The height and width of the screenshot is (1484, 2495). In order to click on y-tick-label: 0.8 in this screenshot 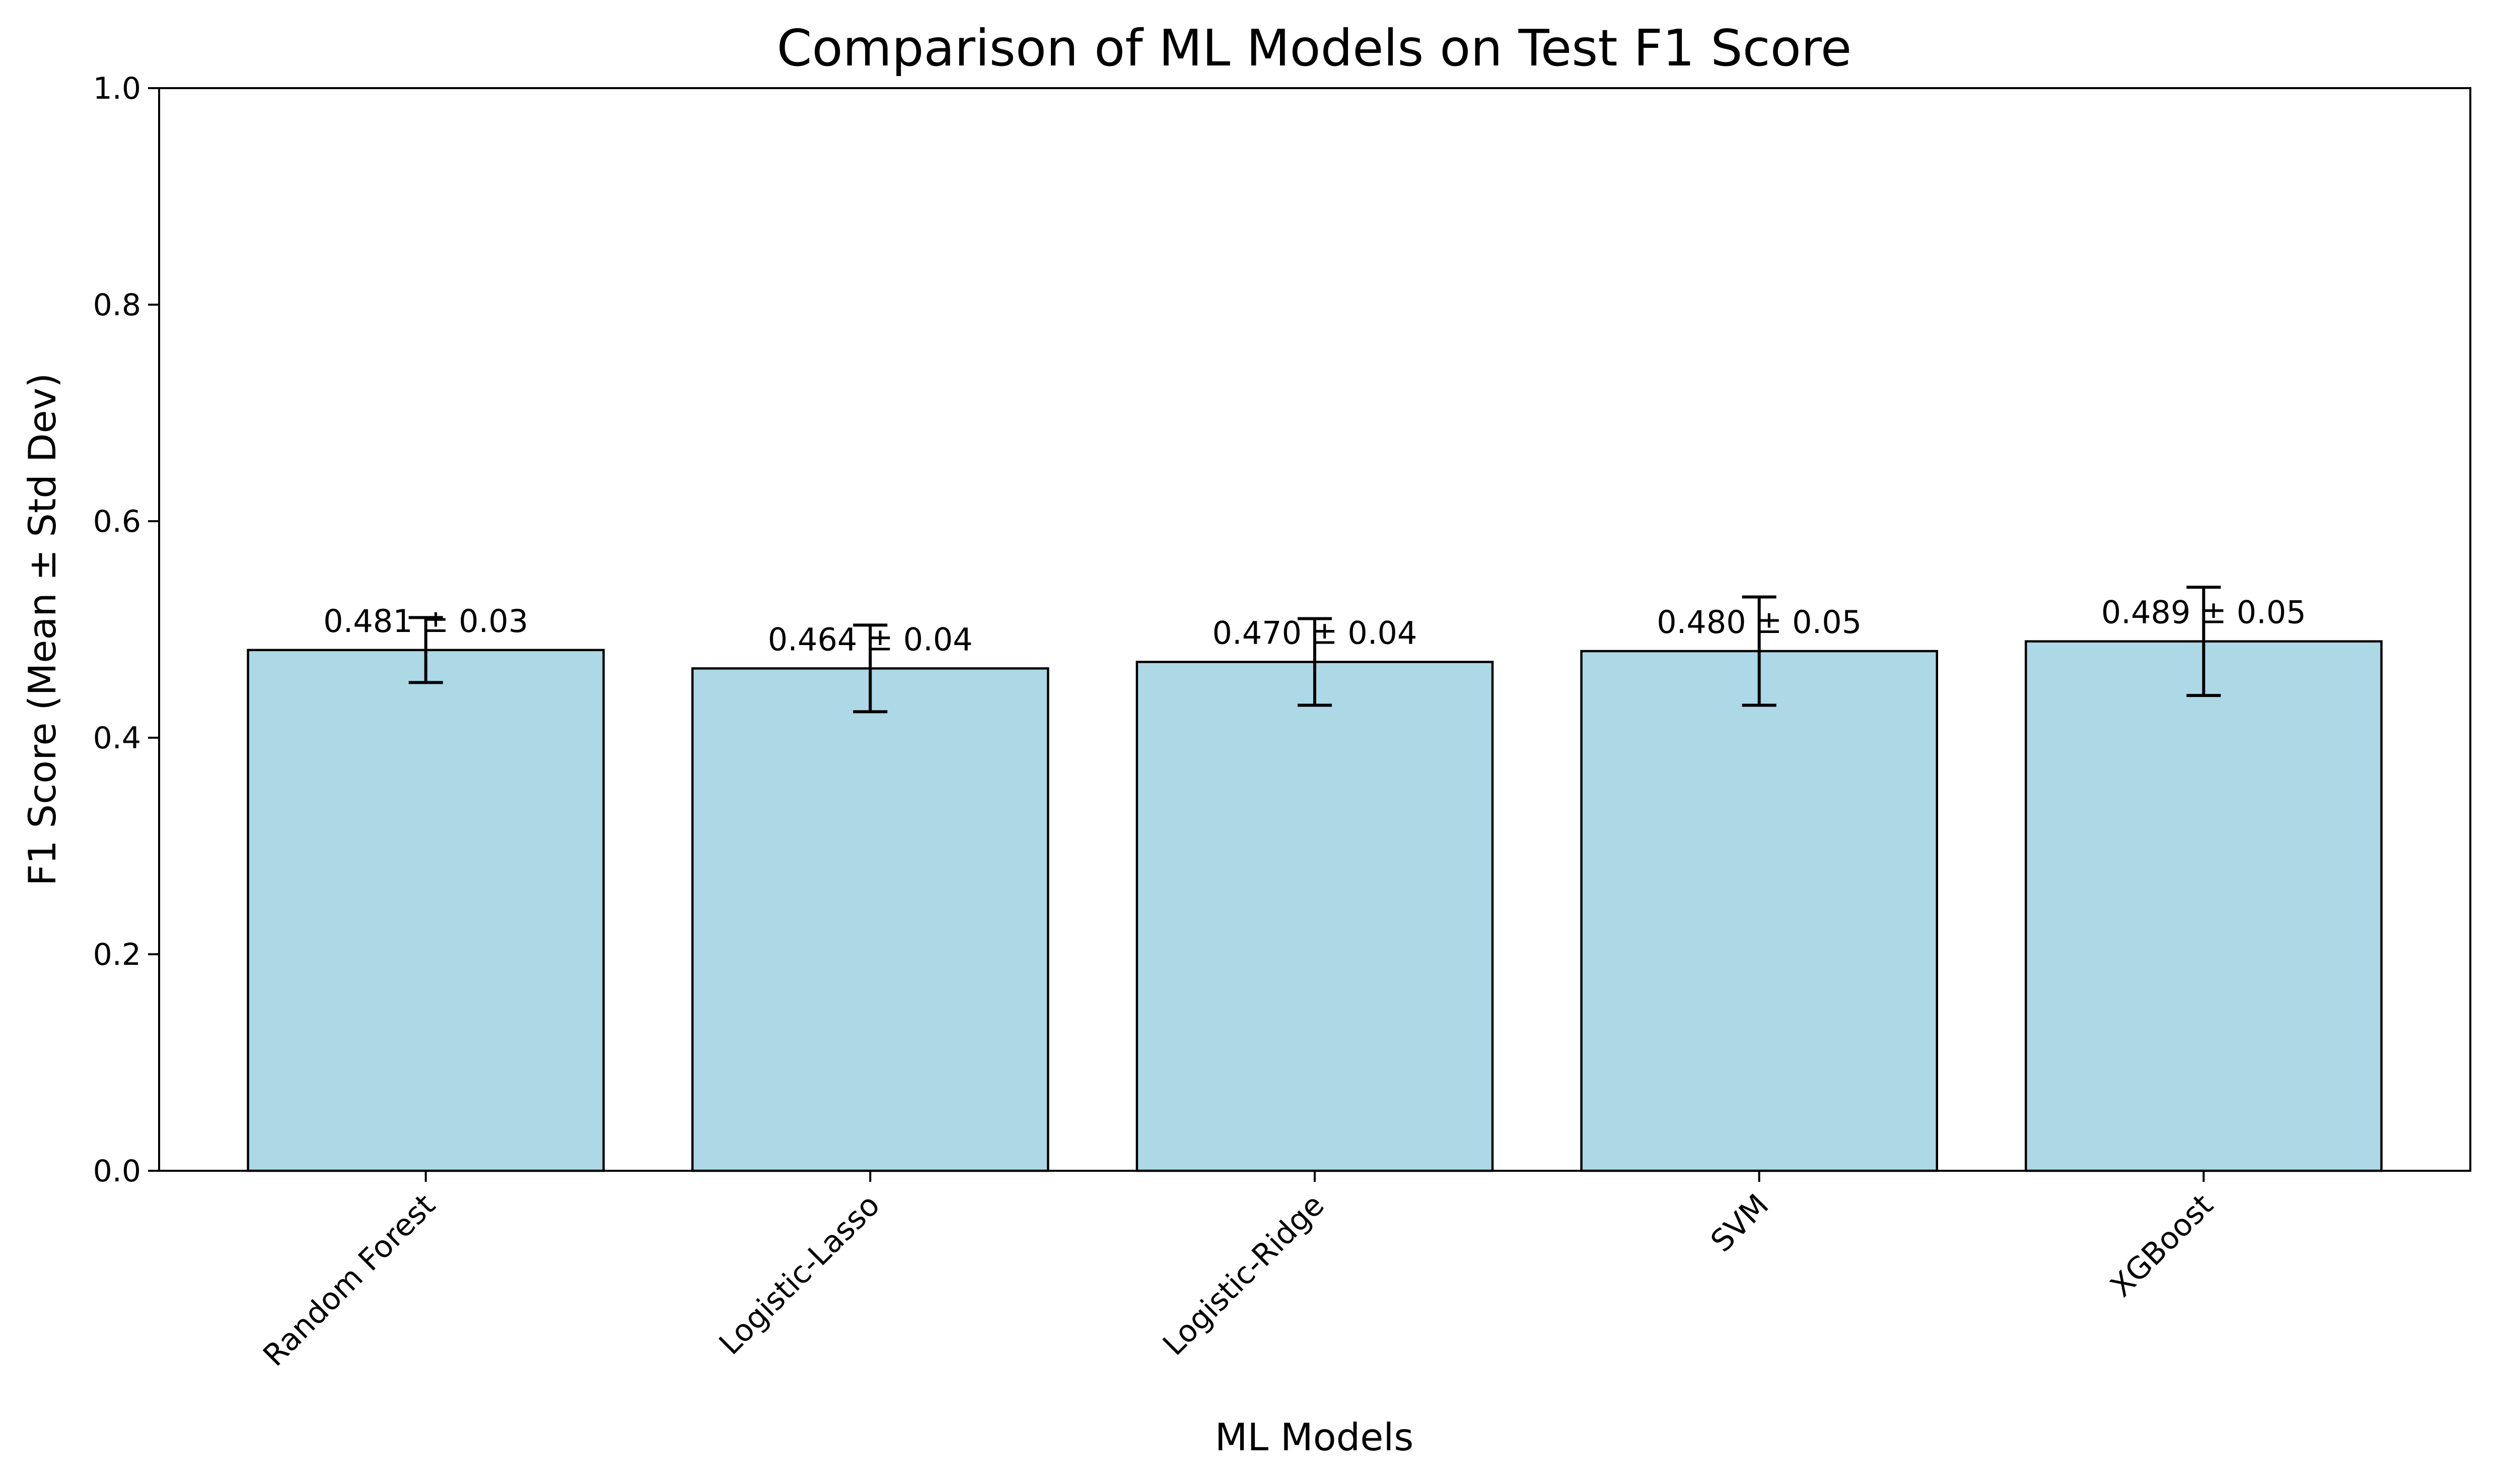, I will do `click(117, 305)`.